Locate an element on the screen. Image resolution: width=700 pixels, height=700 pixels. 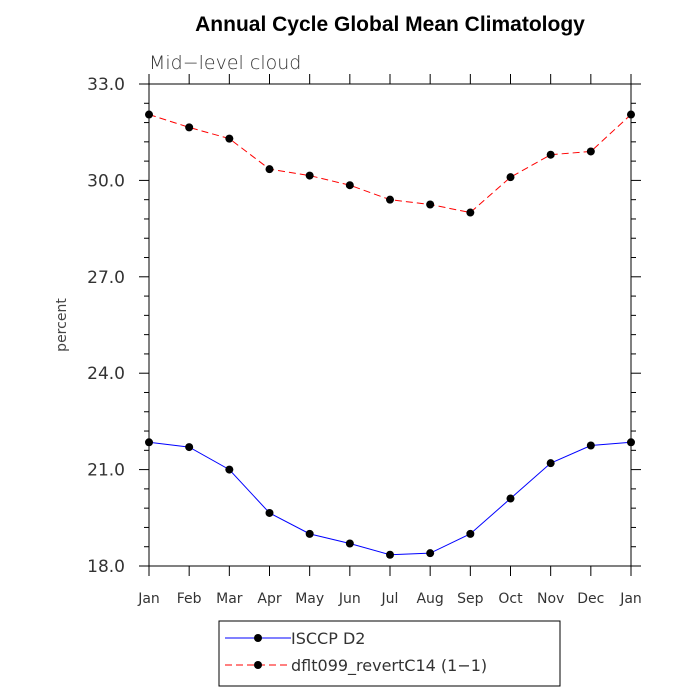
legend-marker-isccp is located at coordinates (258, 638).